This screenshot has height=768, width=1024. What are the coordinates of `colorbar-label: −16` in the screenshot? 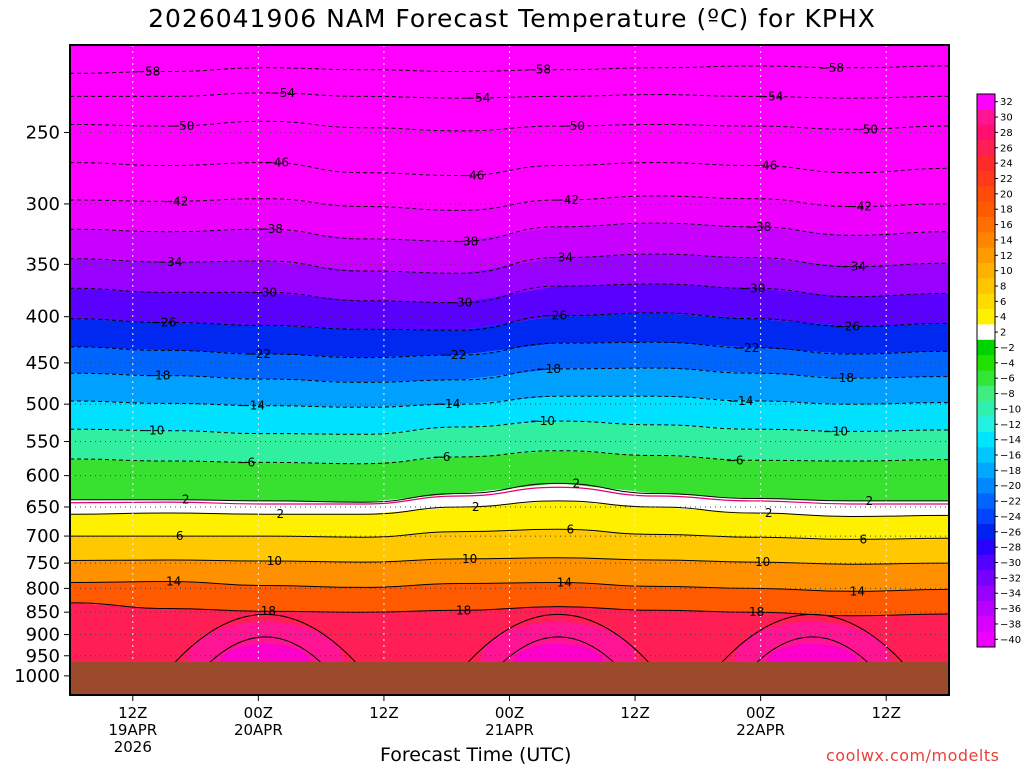 It's located at (1010, 455).